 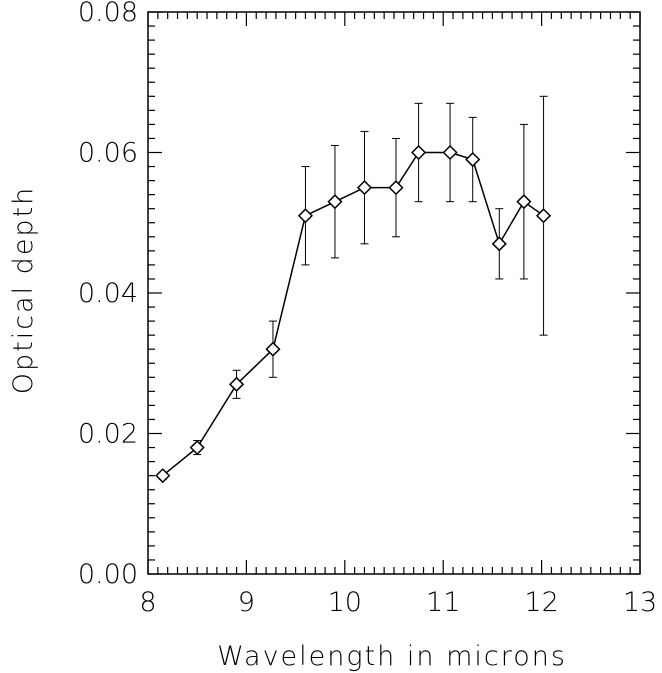 I want to click on x-tick-label: 9, so click(x=246, y=602).